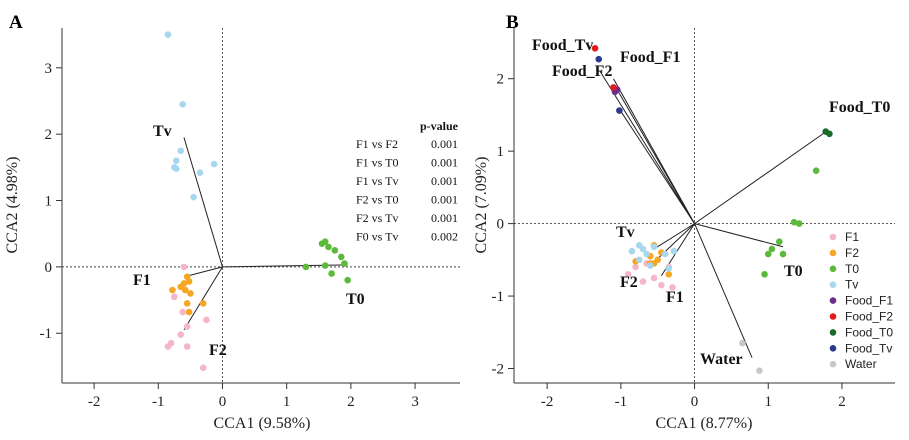 The height and width of the screenshot is (440, 909). What do you see at coordinates (223, 402) in the screenshot?
I see `x-tick-label: 0` at bounding box center [223, 402].